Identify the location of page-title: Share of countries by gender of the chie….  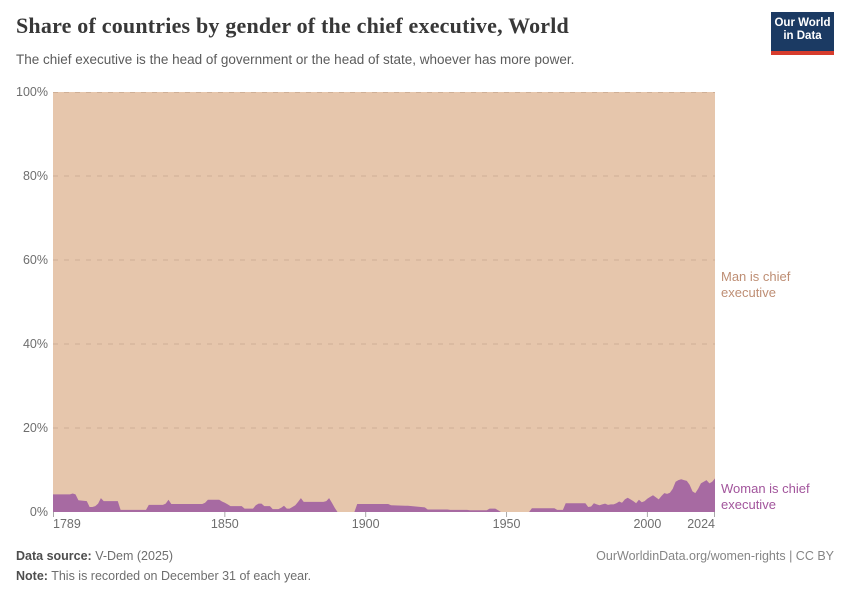
(292, 25).